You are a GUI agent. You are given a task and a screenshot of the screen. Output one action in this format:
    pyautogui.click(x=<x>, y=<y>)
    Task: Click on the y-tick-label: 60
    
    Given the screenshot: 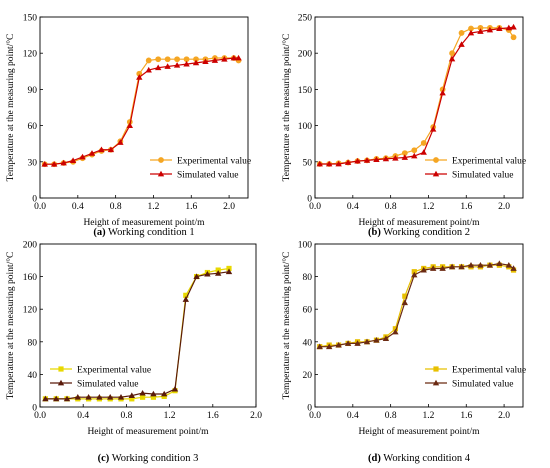 What is the action you would take?
    pyautogui.click(x=308, y=311)
    